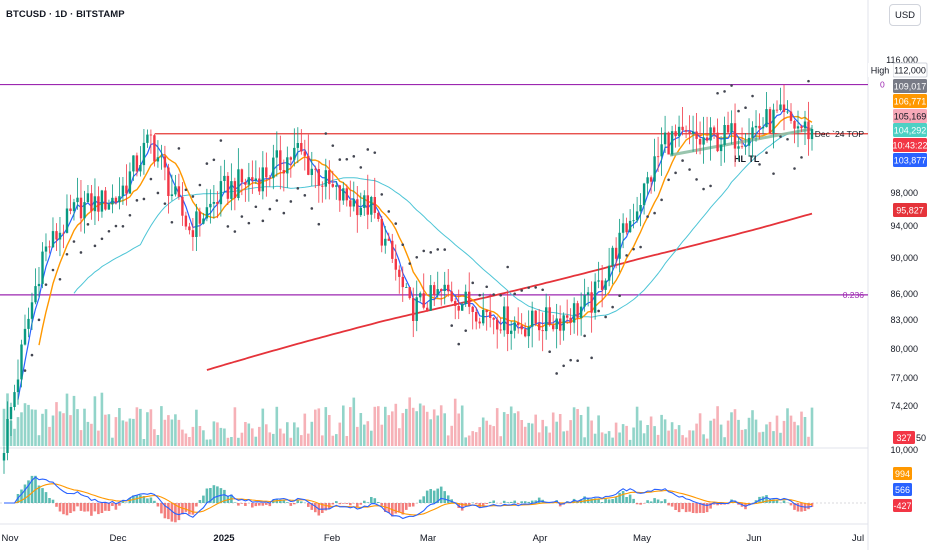 This screenshot has width=932, height=555. Describe the element at coordinates (854, 295) in the screenshot. I see `fib-0236-label: 0.236` at that location.